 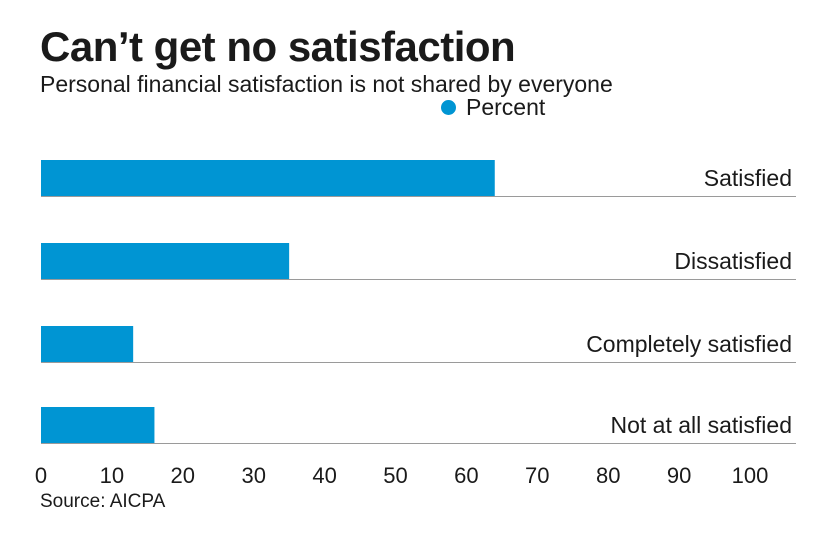 I want to click on category-label: Not at all satisfied, so click(x=701, y=425).